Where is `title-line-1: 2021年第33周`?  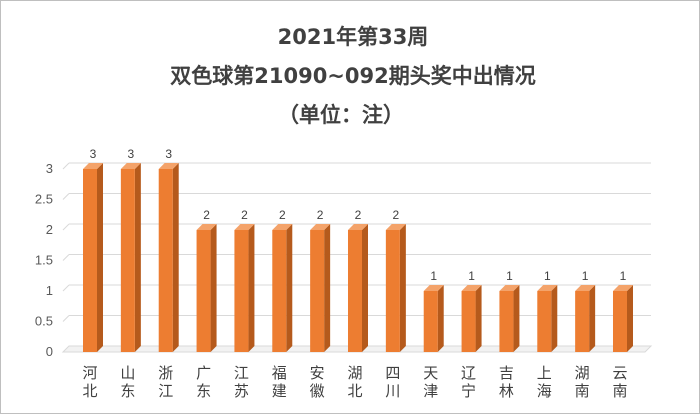
title-line-1: 2021年第33周 is located at coordinates (353, 37).